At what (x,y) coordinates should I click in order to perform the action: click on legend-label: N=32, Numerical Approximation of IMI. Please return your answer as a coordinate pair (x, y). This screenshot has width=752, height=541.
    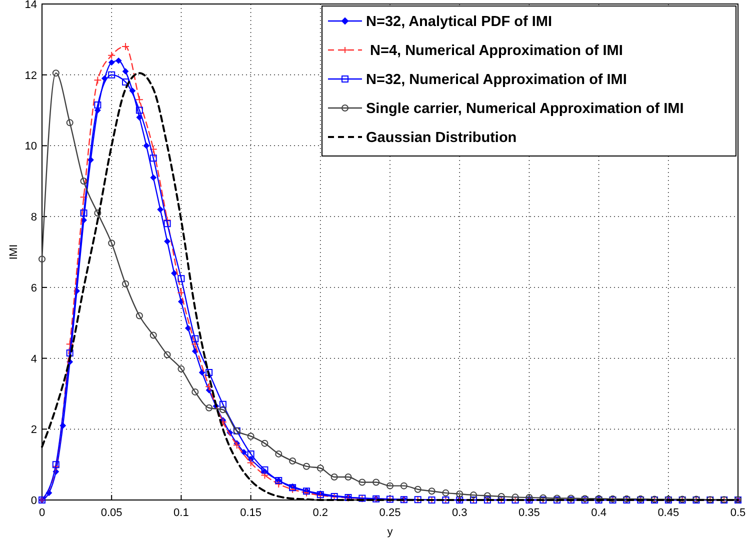
    Looking at the image, I should click on (496, 80).